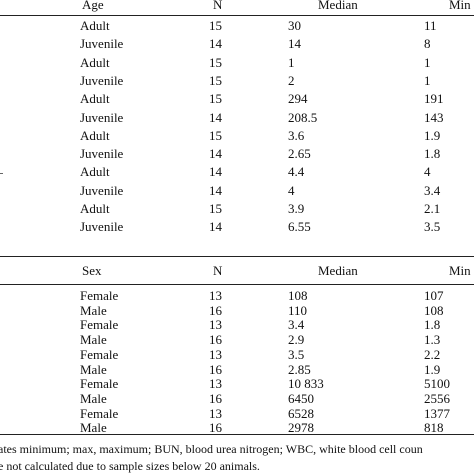  I want to click on min-cell: 143, so click(434, 117).